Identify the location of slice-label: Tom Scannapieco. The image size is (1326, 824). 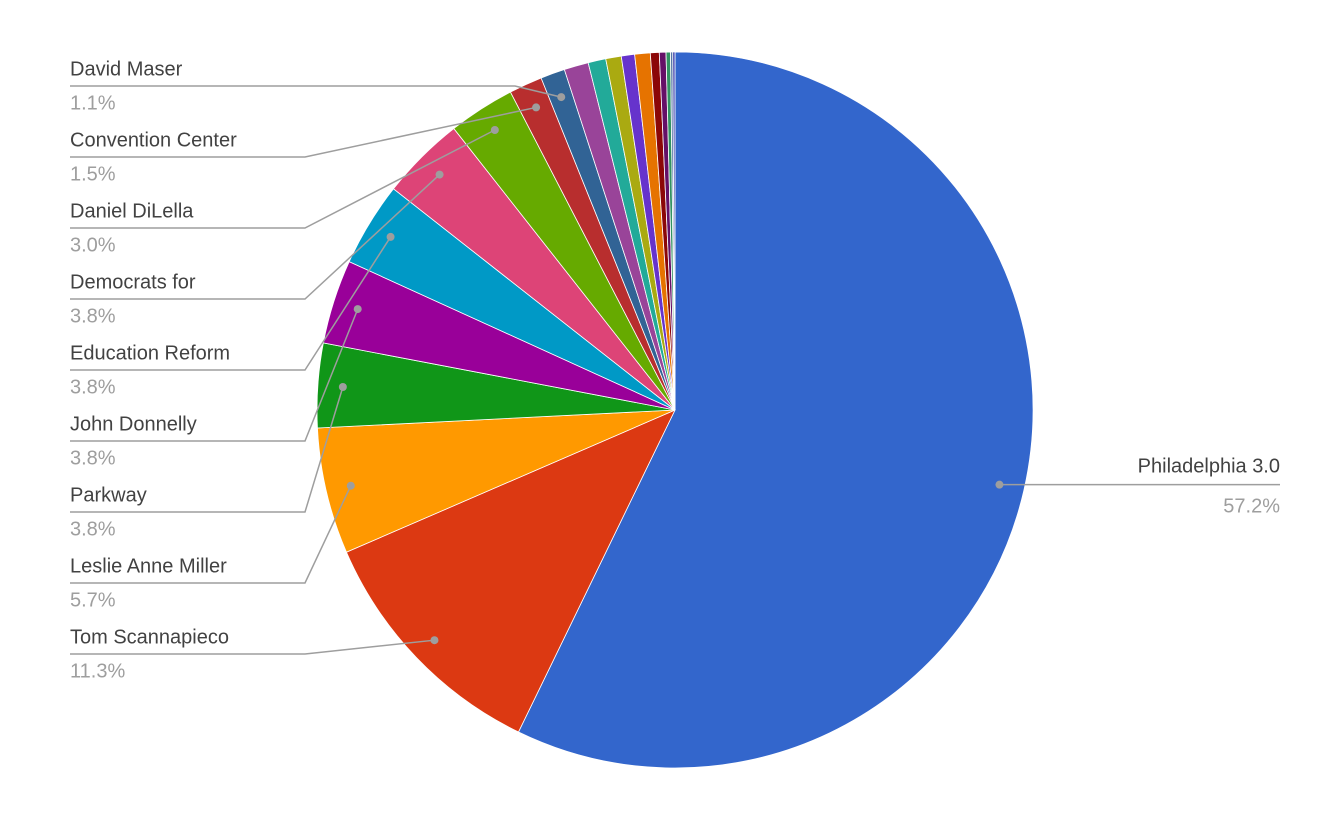
(149, 637).